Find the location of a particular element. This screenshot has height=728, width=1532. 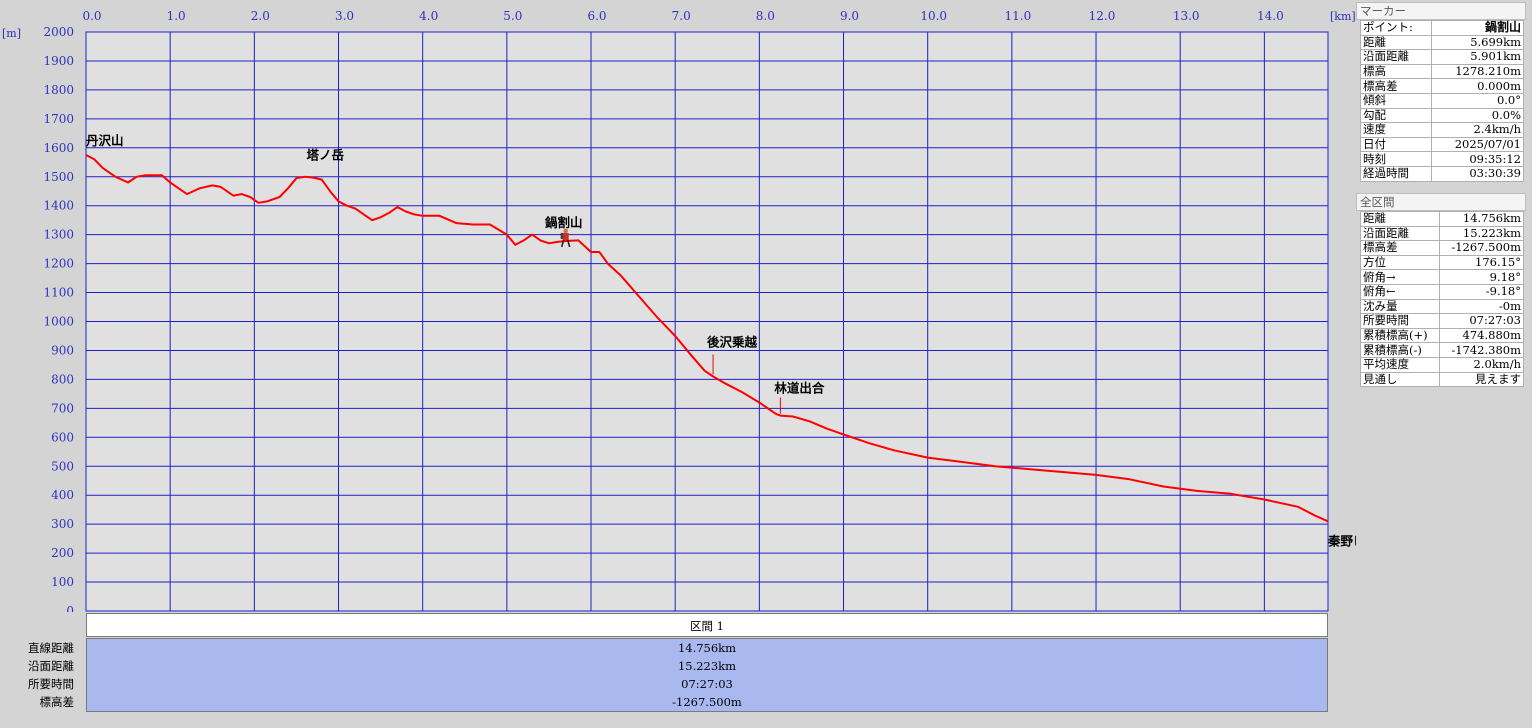

total-row: 標高差 -1267.500m is located at coordinates (1442, 248).